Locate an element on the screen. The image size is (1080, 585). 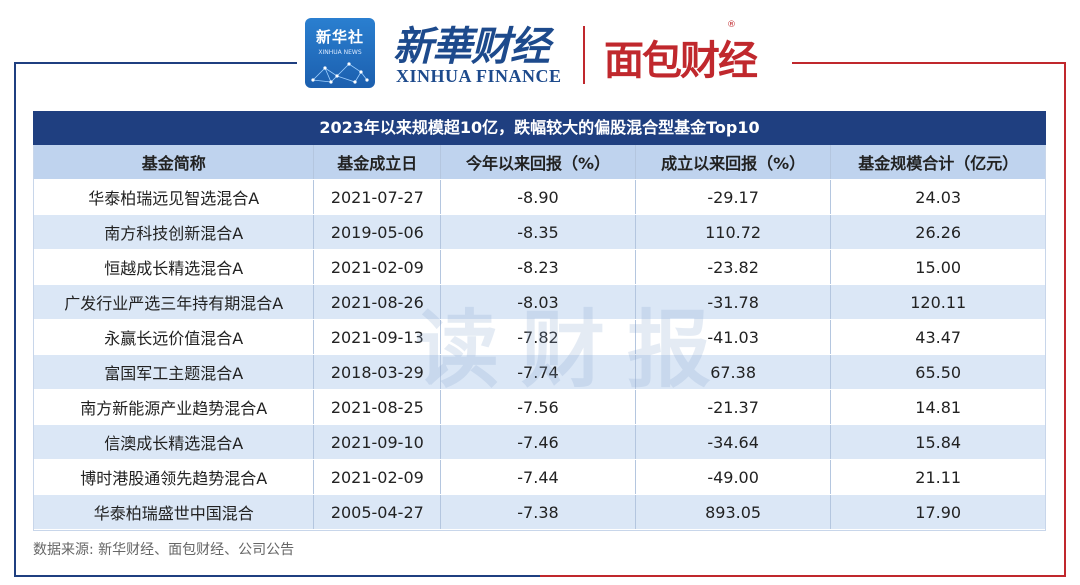
fund-size-cell: 15.00 is located at coordinates (938, 267).